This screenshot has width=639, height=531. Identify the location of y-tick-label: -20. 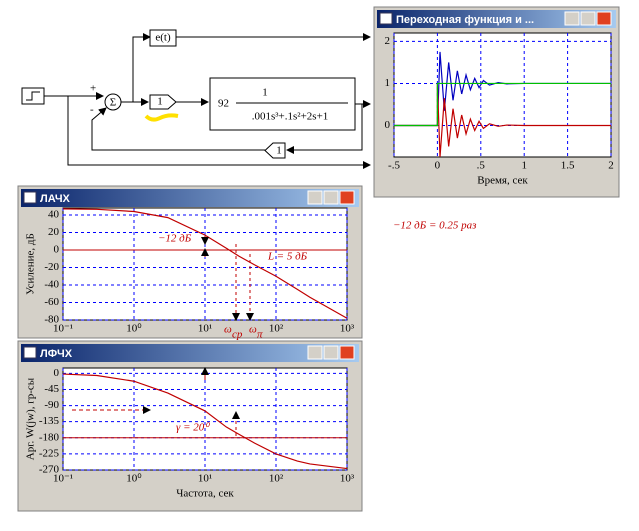
(51, 267).